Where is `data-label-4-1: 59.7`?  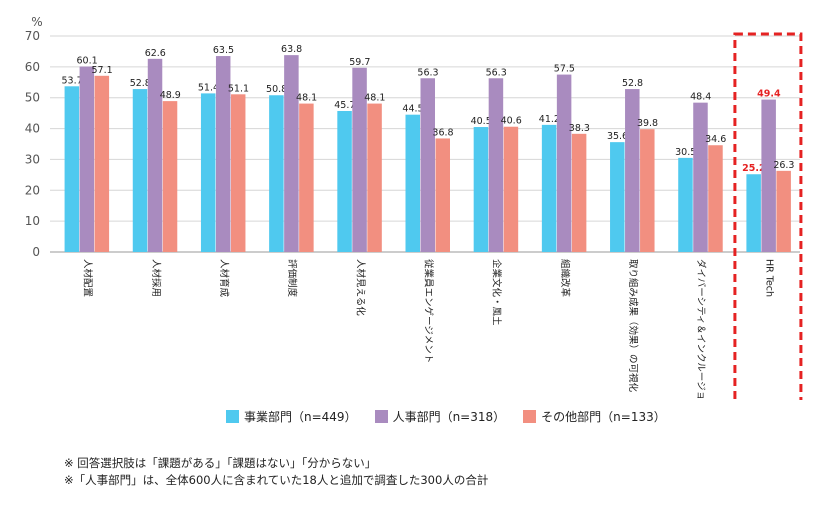 data-label-4-1: 59.7 is located at coordinates (359, 62).